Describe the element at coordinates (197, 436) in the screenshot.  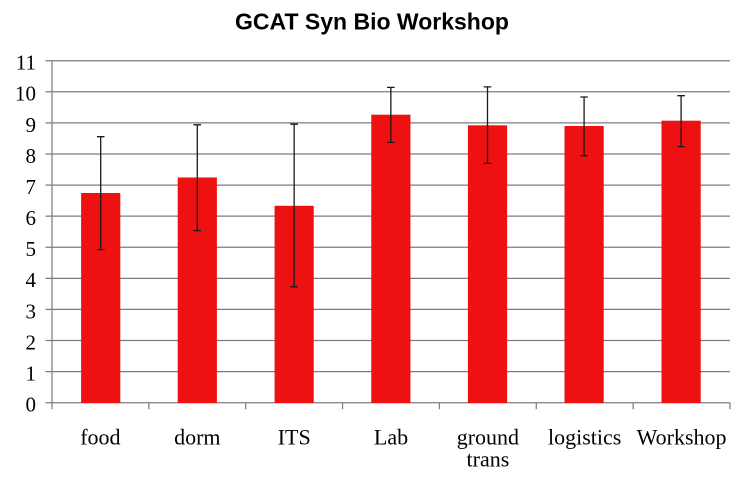
I see `svg-text: dorm` at that location.